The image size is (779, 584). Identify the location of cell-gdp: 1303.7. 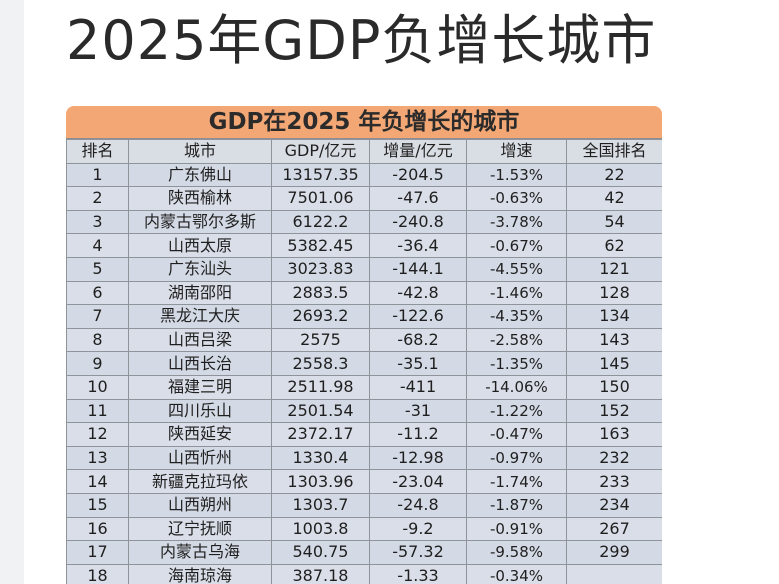
(320, 505).